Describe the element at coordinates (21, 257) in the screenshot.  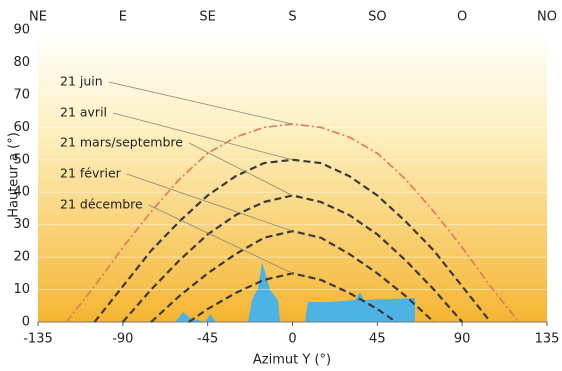
I see `y-tick-label: 20` at that location.